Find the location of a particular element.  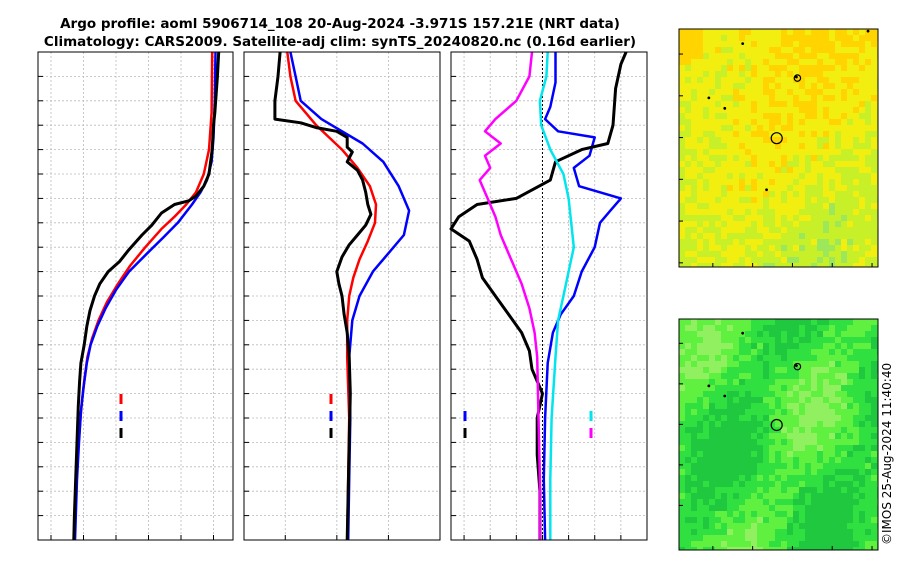

island-dot is located at coordinates (709, 98).